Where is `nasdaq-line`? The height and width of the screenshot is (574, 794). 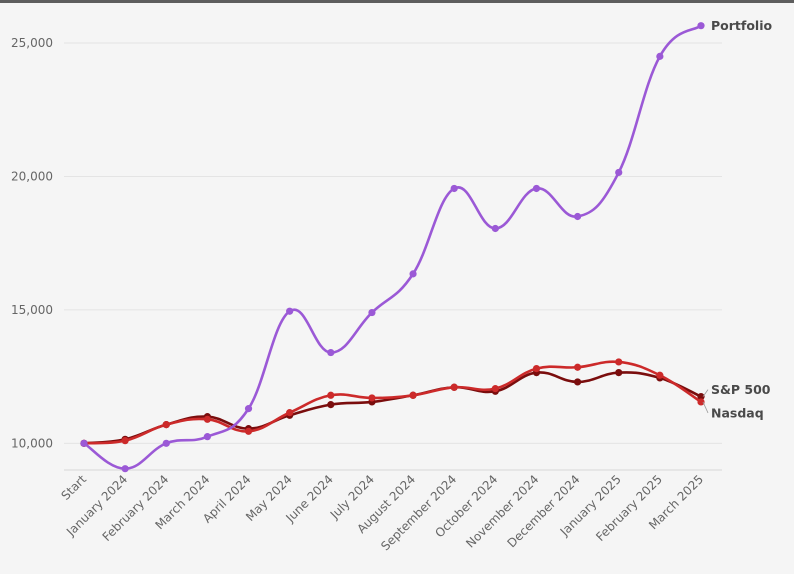 nasdaq-line is located at coordinates (392, 402).